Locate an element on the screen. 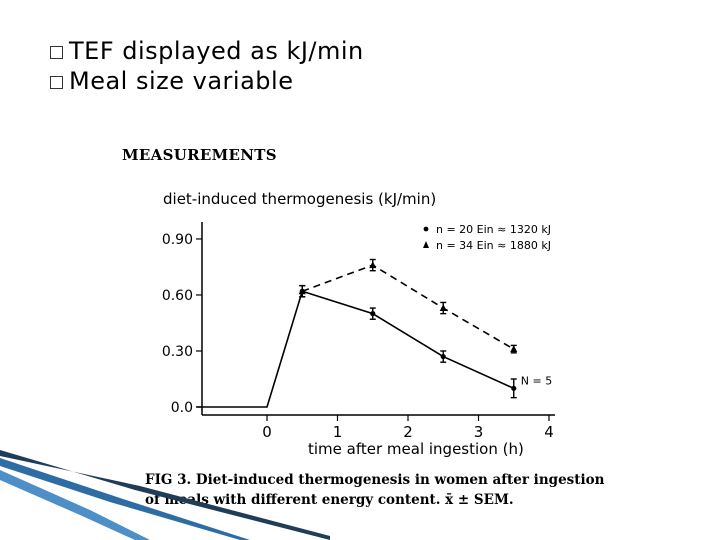  legend-label: n = 34 Ein ≈ 1880 kJ is located at coordinates (493, 245).